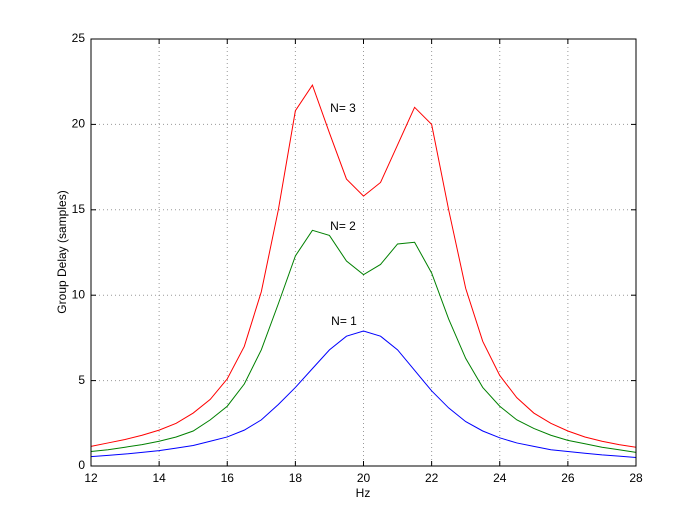 This screenshot has width=700, height=525. I want to click on x-tick-label: 26, so click(568, 478).